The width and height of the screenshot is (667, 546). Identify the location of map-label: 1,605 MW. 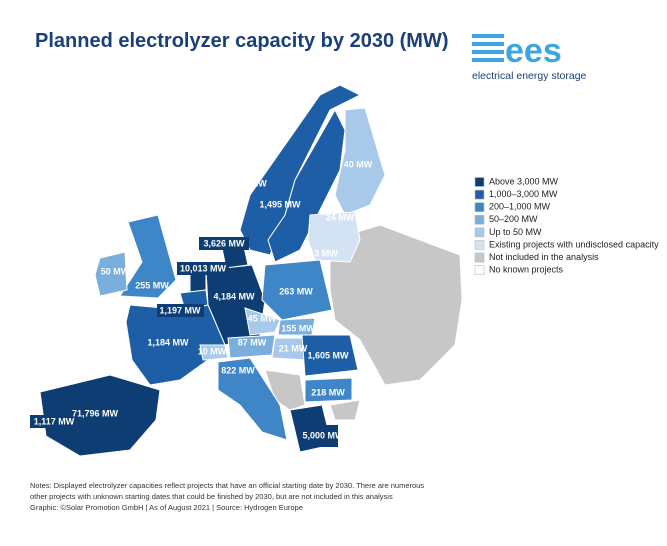
(328, 355).